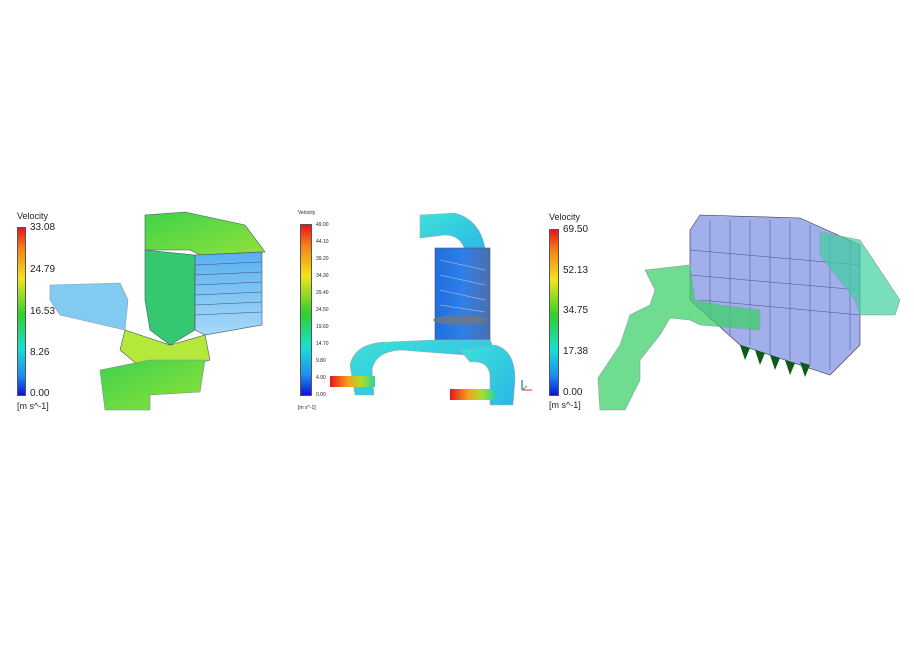 This screenshot has width=914, height=651. Describe the element at coordinates (43, 227) in the screenshot. I see `legend-tick: 33.08` at that location.